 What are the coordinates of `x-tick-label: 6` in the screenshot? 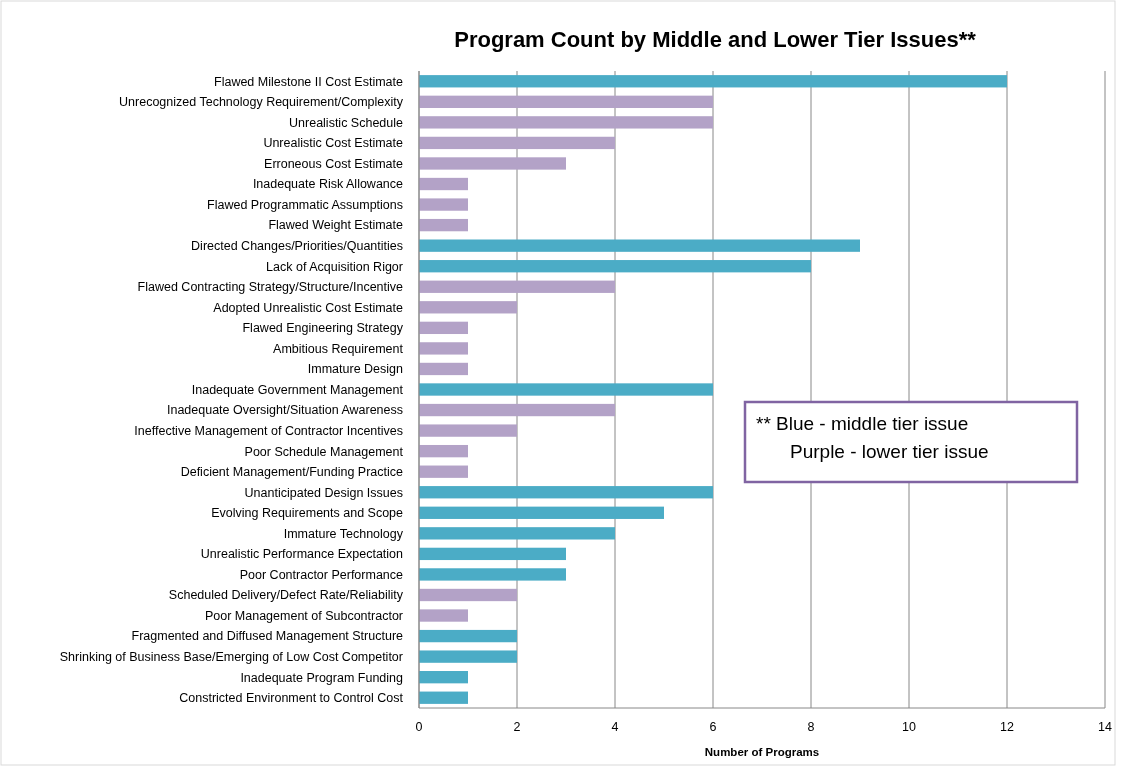 It's located at (713, 727).